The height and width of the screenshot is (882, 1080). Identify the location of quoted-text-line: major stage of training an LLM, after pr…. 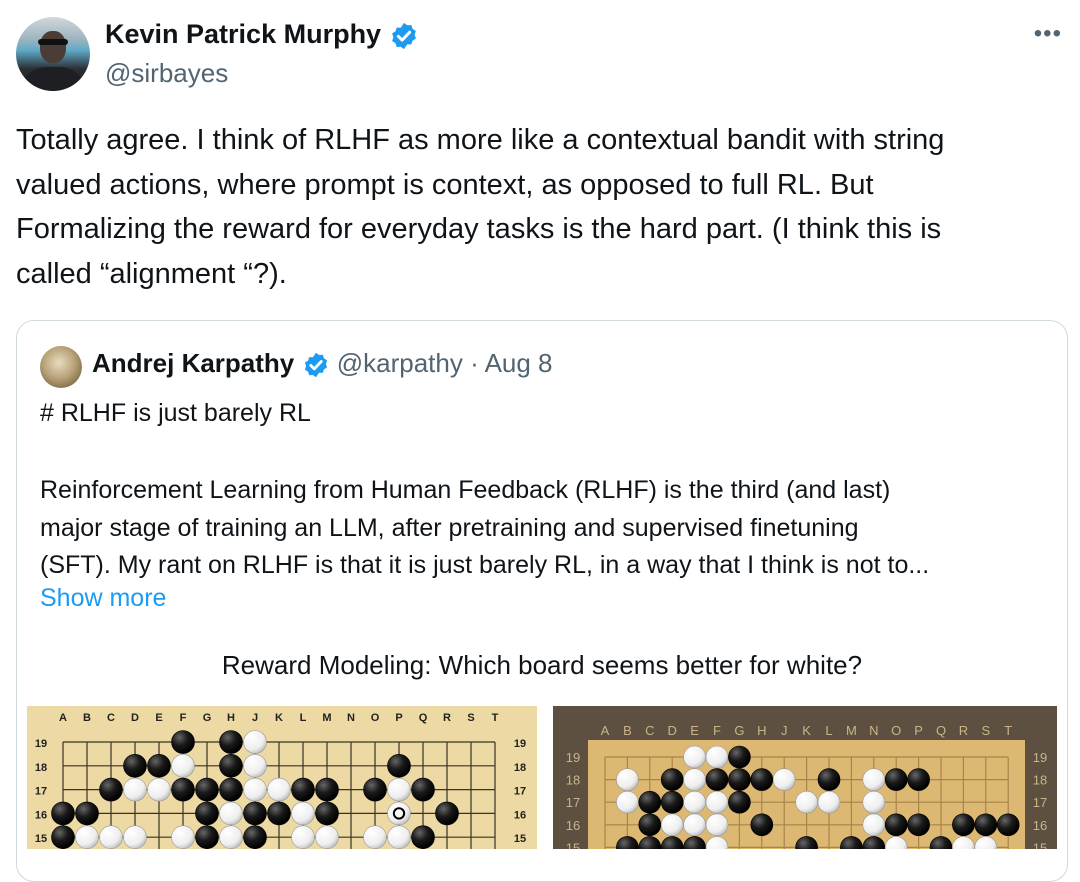
(449, 527).